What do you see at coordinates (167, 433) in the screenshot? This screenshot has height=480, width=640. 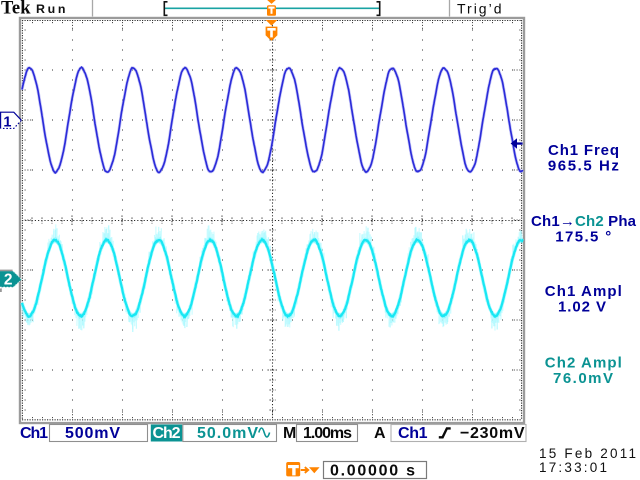 I see `svg-text: Ch2` at bounding box center [167, 433].